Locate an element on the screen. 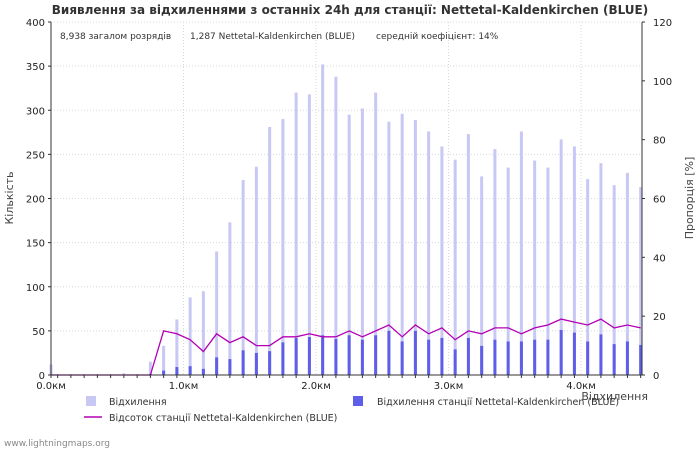 The width and height of the screenshot is (700, 450). y-left-tick-label: 350 is located at coordinates (35, 67).